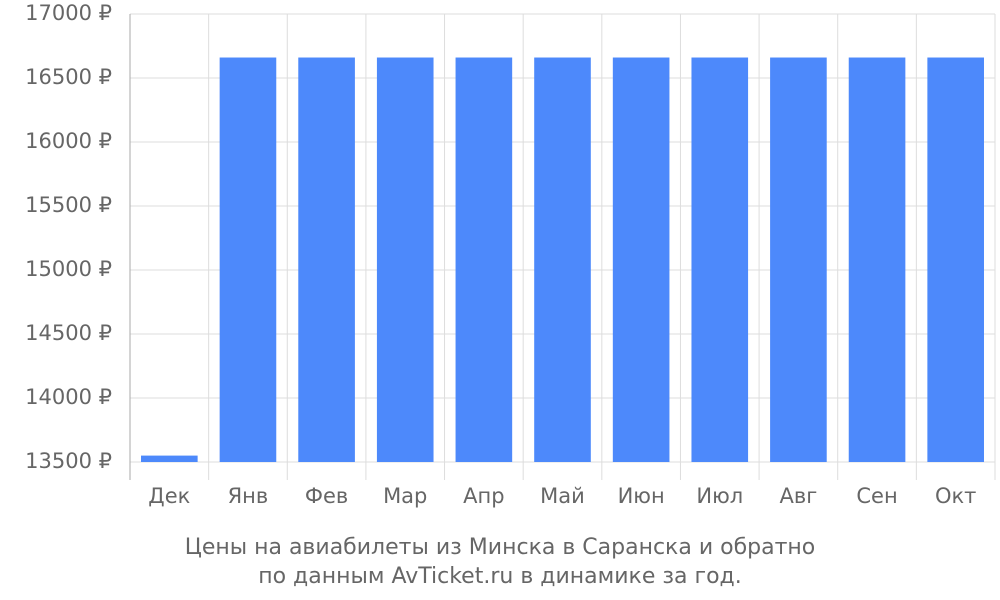 The width and height of the screenshot is (1000, 600). What do you see at coordinates (68, 77) in the screenshot?
I see `y-tick-label: 16500 ₽` at bounding box center [68, 77].